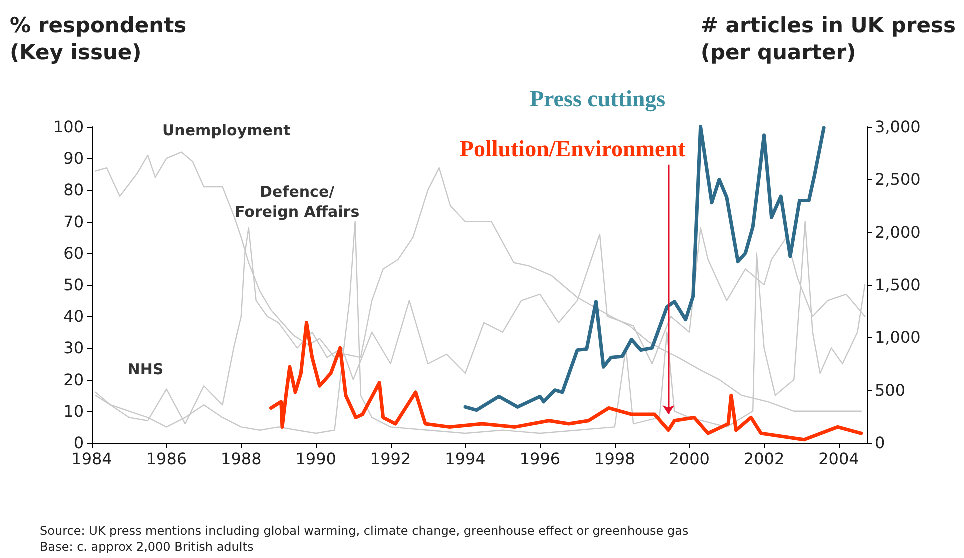 This screenshot has width=964, height=558. I want to click on y2-tick-label: 0, so click(880, 443).